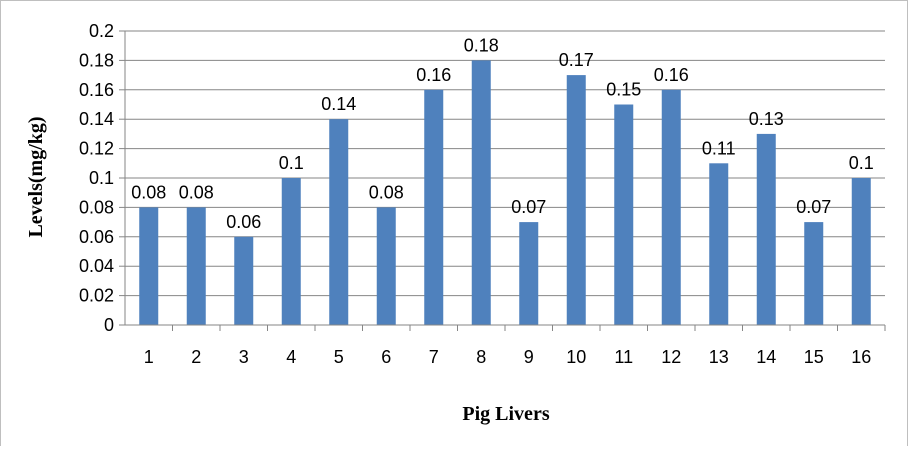 Image resolution: width=911 pixels, height=449 pixels. What do you see at coordinates (529, 357) in the screenshot?
I see `x-tick-label: 9` at bounding box center [529, 357].